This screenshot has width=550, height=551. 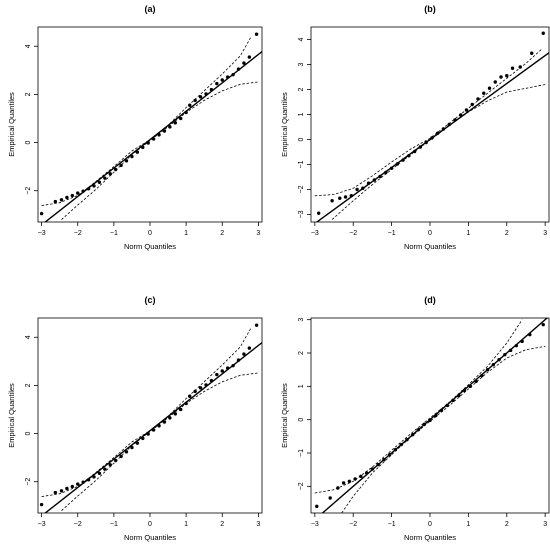 What do you see at coordinates (430, 233) in the screenshot?
I see `x-tick-label: 0` at bounding box center [430, 233].